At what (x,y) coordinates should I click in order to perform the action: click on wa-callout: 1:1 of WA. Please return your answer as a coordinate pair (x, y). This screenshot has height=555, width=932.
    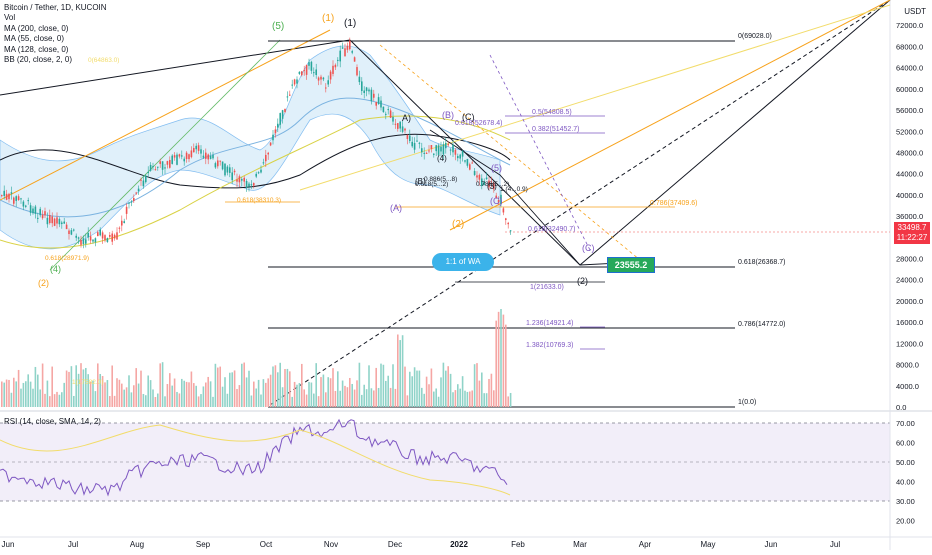
    Looking at the image, I should click on (463, 262).